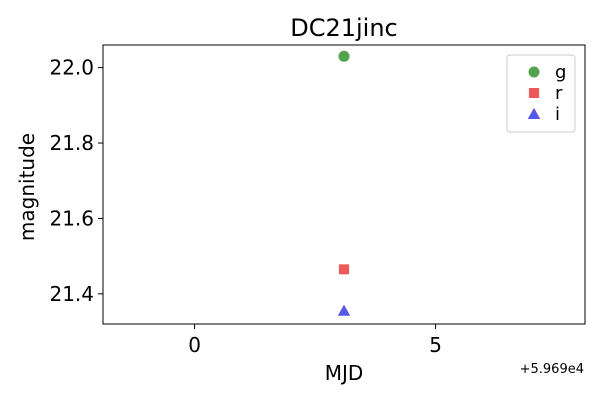  I want to click on x-axis-label: MJD, so click(344, 373).